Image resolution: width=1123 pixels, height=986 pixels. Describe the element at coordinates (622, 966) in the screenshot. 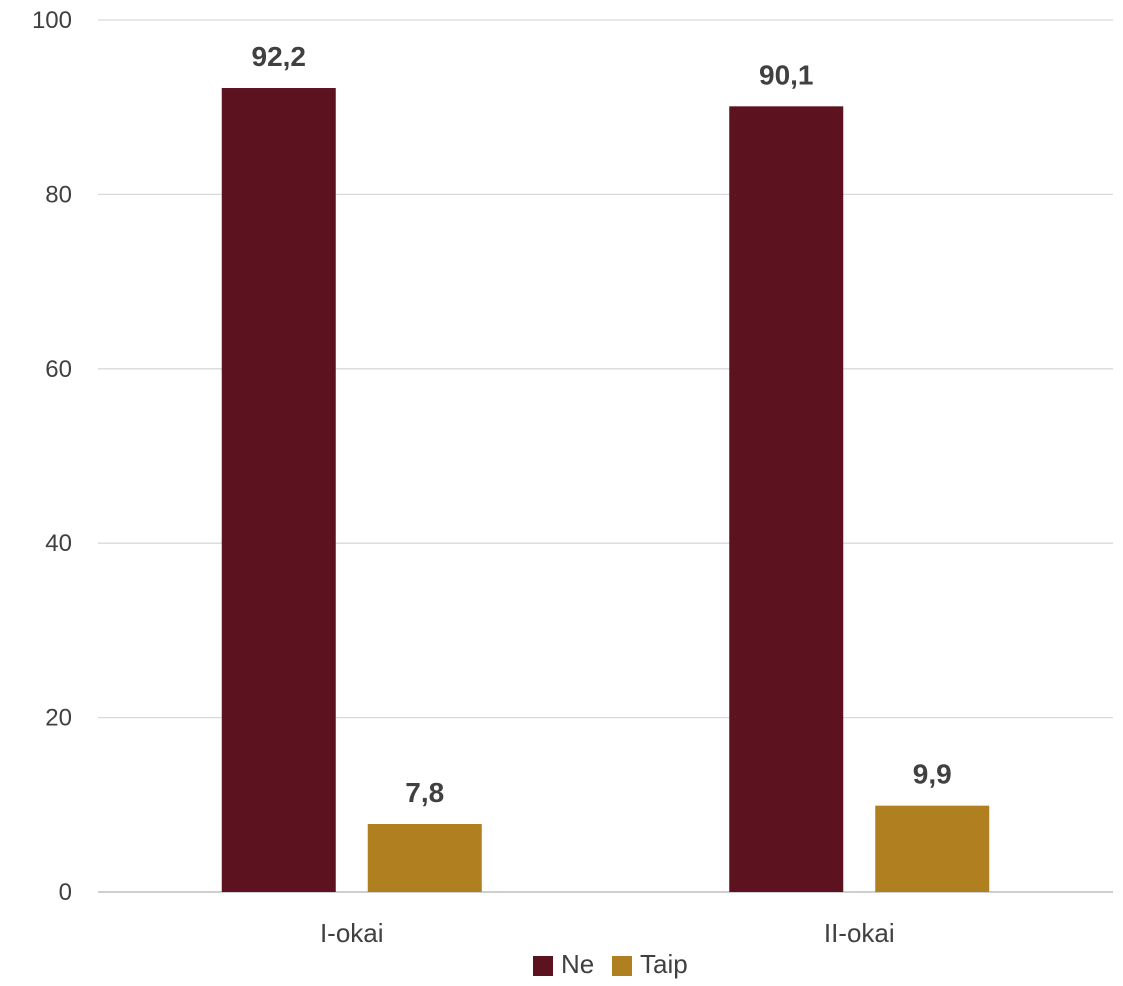

I see `legend-swatch-taip` at that location.